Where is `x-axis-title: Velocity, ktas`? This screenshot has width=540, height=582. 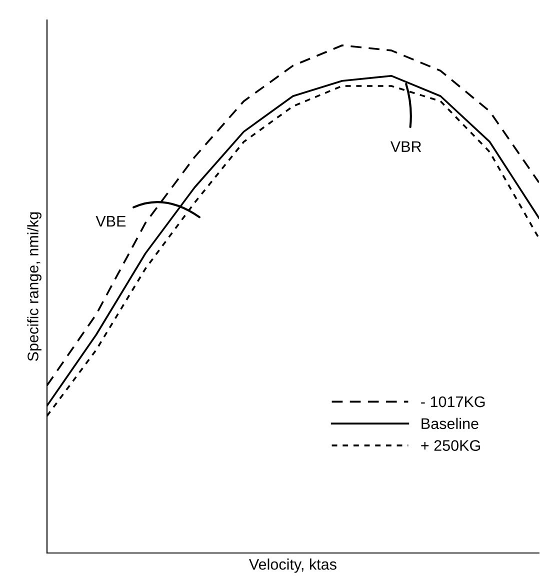
x-axis-title: Velocity, ktas is located at coordinates (292, 565).